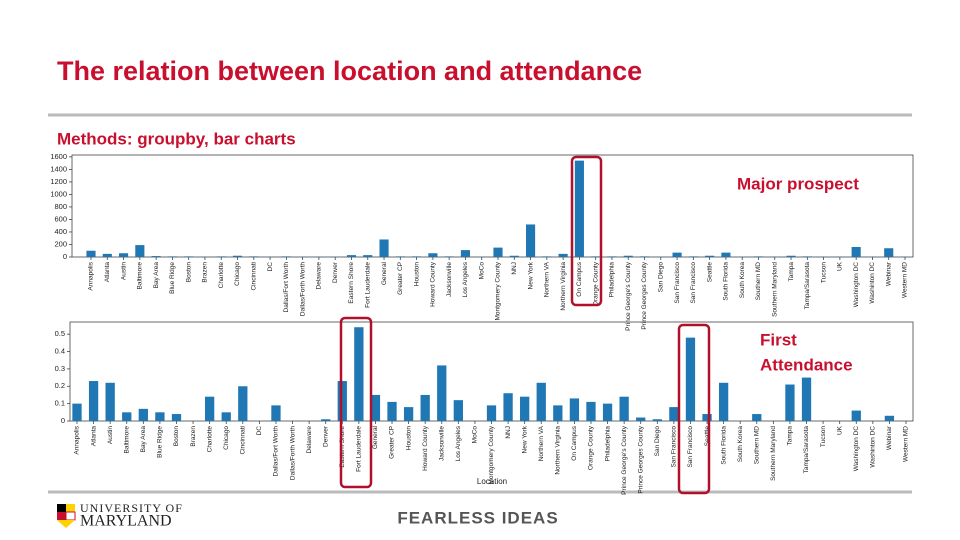 This screenshot has width=960, height=540. What do you see at coordinates (392, 442) in the screenshot?
I see `x-tick-label: Greater CP` at bounding box center [392, 442].